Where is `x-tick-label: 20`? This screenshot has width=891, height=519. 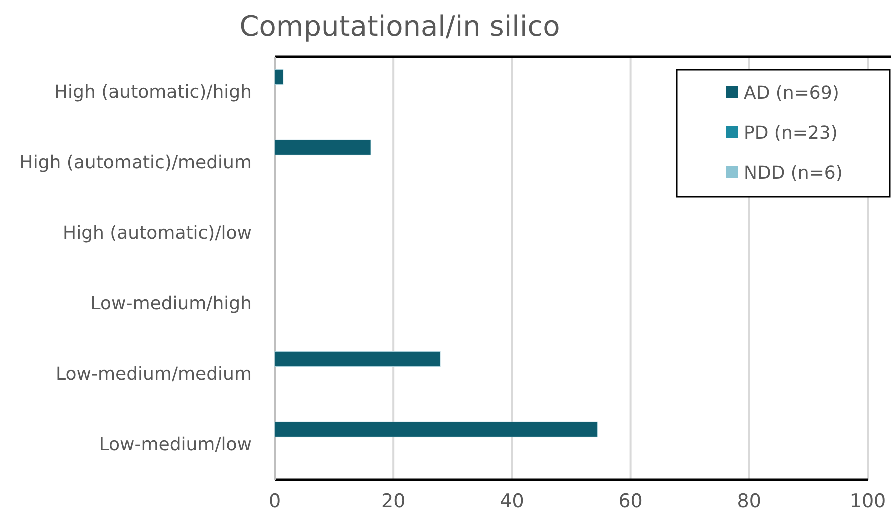 x-tick-label: 20 is located at coordinates (394, 501).